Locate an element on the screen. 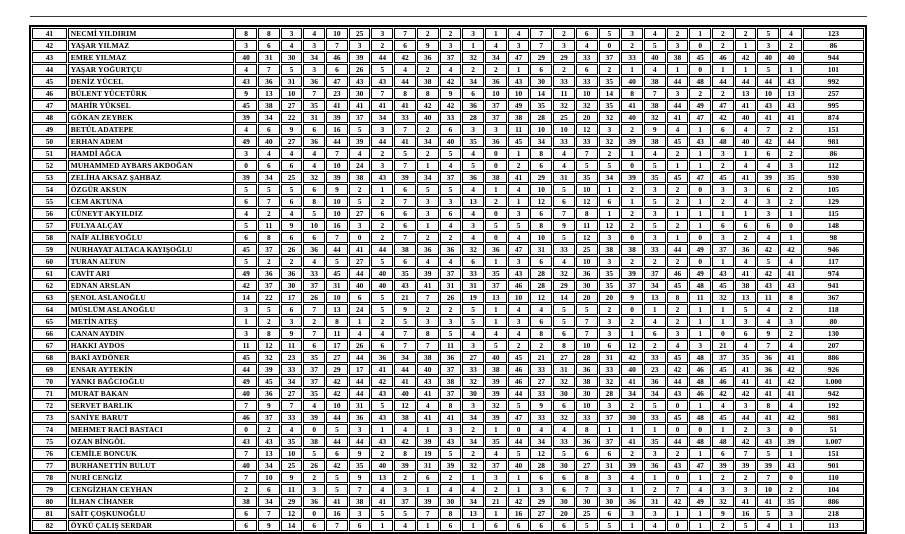 Image resolution: width=905 pixels, height=534 pixels. row-total-cell: 257 is located at coordinates (833, 93).